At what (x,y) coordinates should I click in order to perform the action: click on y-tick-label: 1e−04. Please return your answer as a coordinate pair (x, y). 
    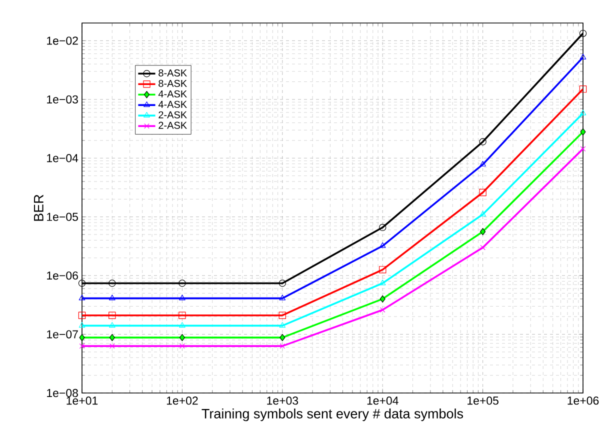
    Looking at the image, I should click on (62, 158).